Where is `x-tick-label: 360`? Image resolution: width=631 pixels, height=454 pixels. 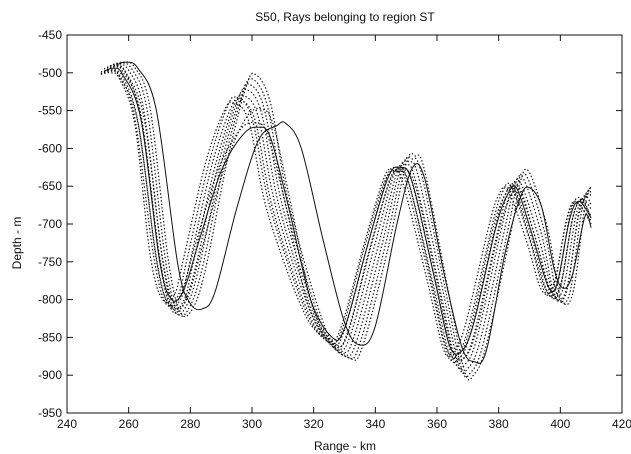 x-tick-label: 360 is located at coordinates (437, 424).